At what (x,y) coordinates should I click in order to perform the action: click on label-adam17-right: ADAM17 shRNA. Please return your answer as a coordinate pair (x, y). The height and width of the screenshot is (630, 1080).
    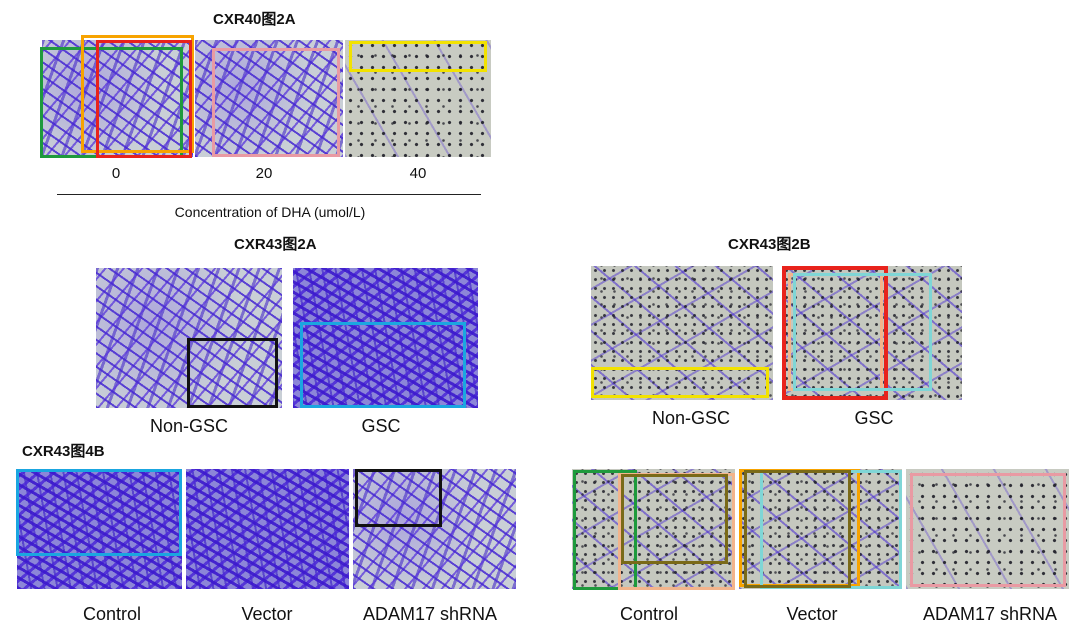
    Looking at the image, I should click on (990, 614).